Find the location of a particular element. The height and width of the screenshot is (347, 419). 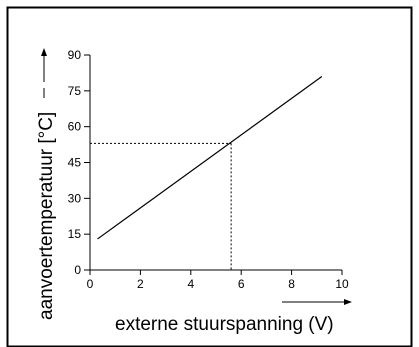

x-tick-label: 10 is located at coordinates (342, 284).